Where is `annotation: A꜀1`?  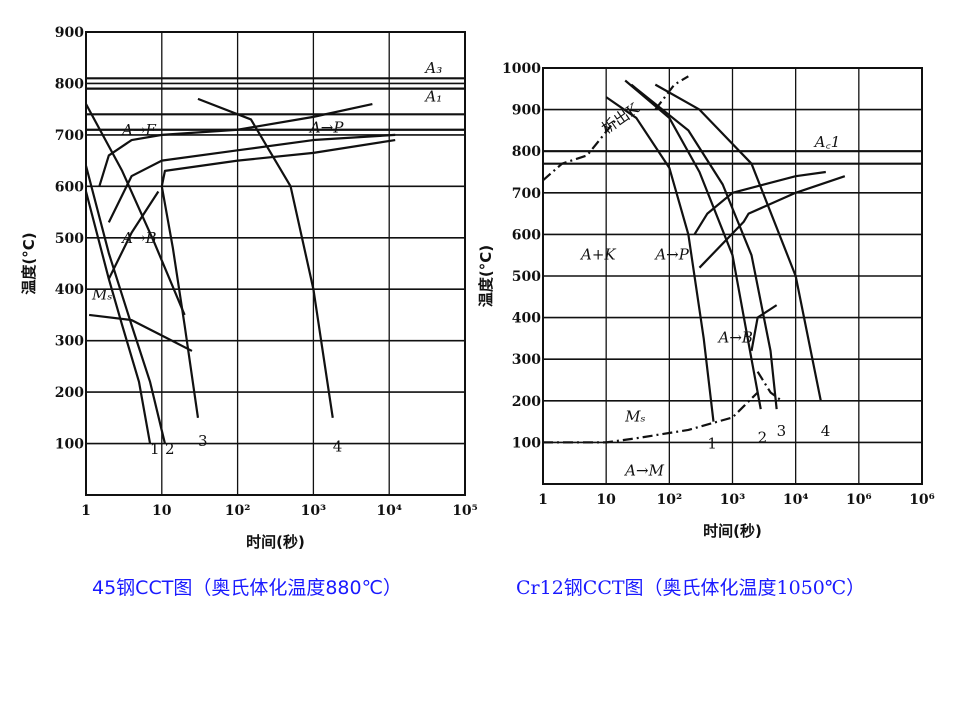
annotation: A꜀1 is located at coordinates (827, 142).